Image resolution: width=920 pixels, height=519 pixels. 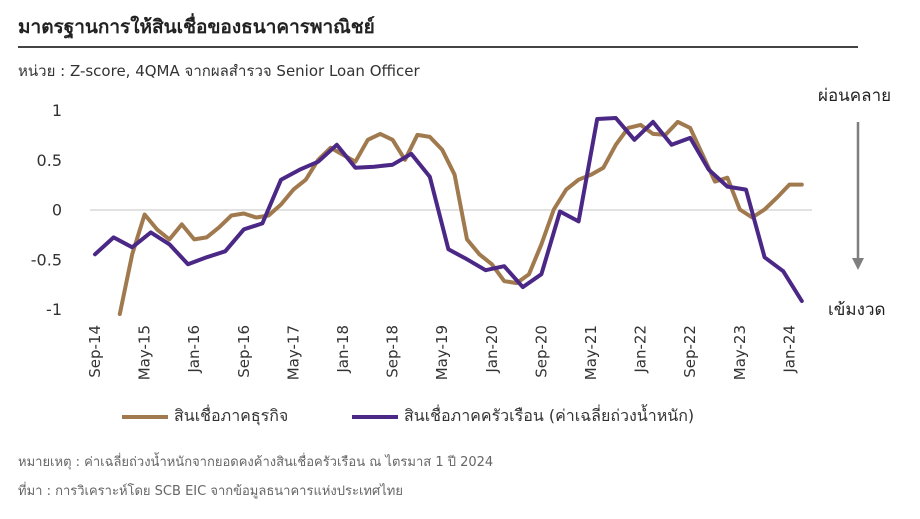 What do you see at coordinates (393, 351) in the screenshot?
I see `x-tick-label: Sep-18` at bounding box center [393, 351].